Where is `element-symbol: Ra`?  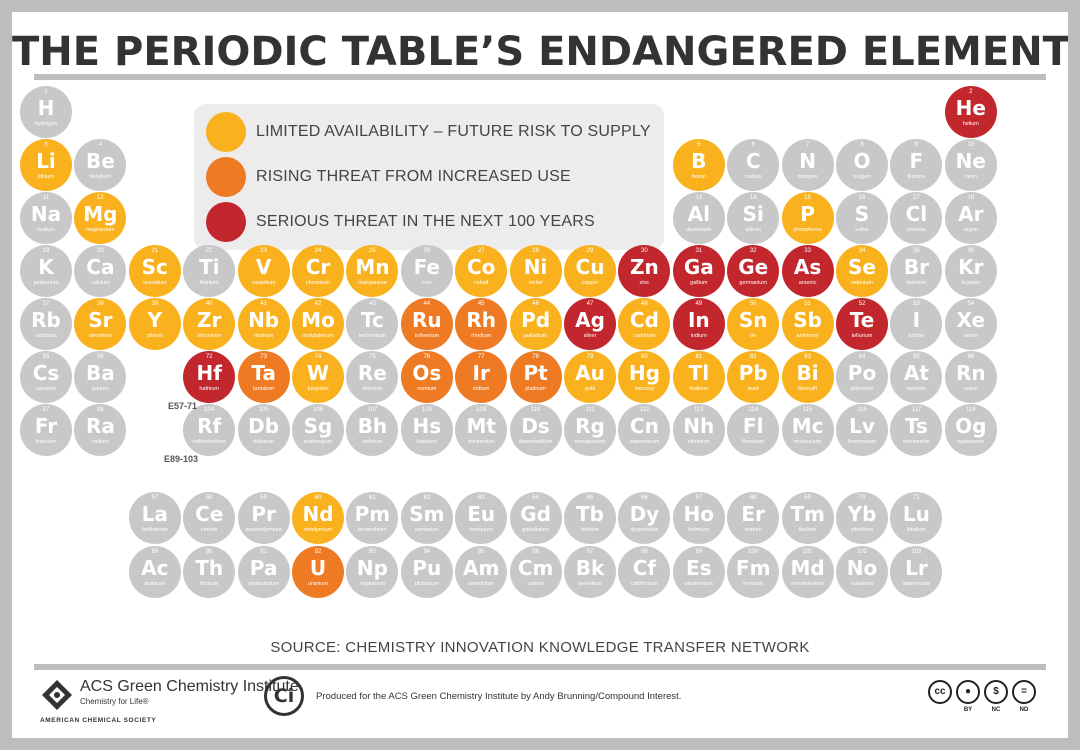
element-symbol: Ra is located at coordinates (100, 426).